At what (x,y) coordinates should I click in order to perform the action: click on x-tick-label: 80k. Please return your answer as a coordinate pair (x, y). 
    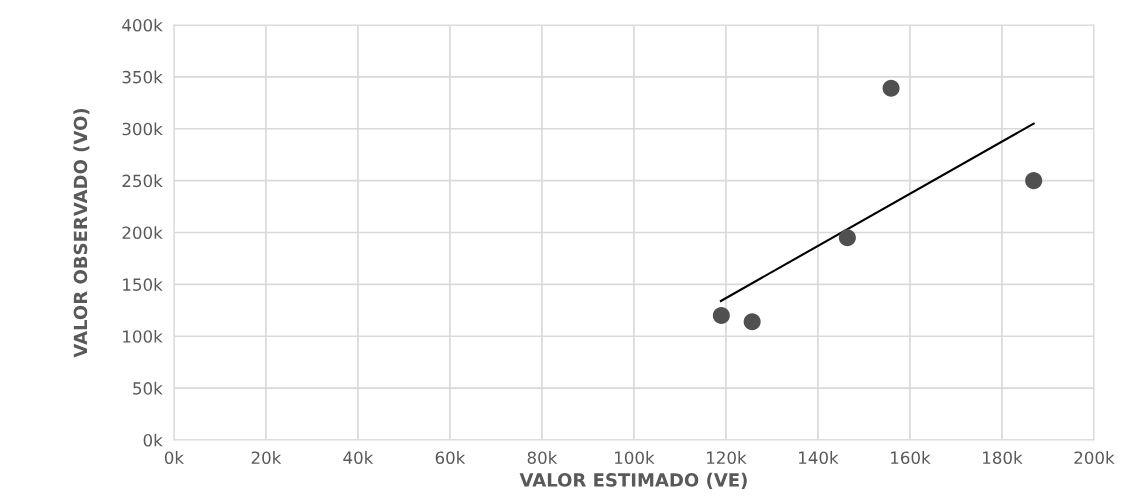
    Looking at the image, I should click on (542, 458).